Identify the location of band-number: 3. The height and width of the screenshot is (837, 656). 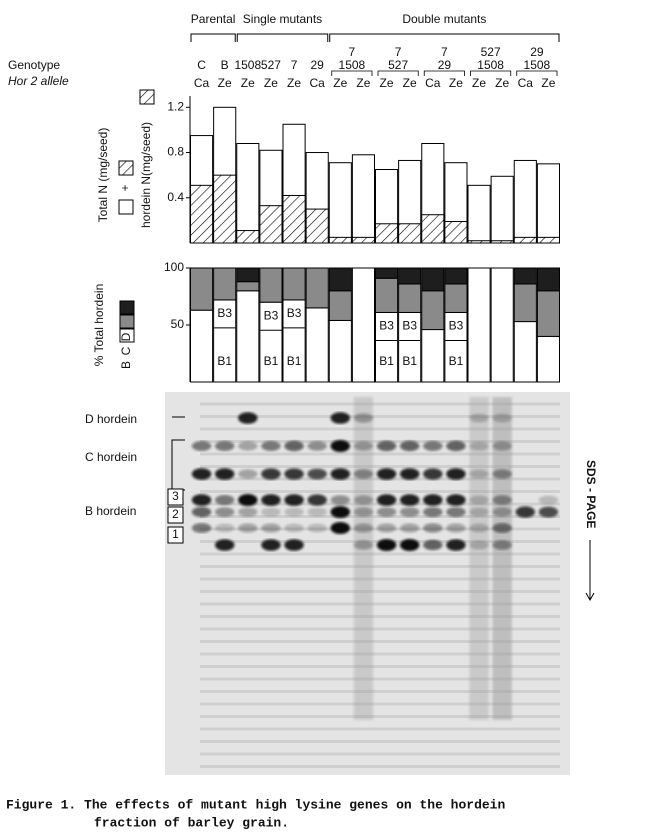
(175, 496).